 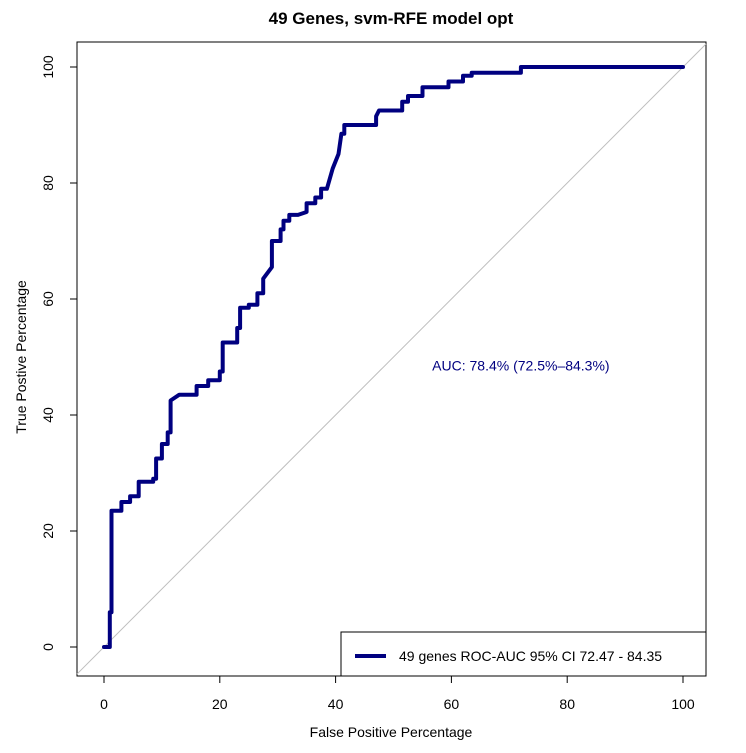 What do you see at coordinates (391, 732) in the screenshot?
I see `x-axis-label: False Positive Percentage` at bounding box center [391, 732].